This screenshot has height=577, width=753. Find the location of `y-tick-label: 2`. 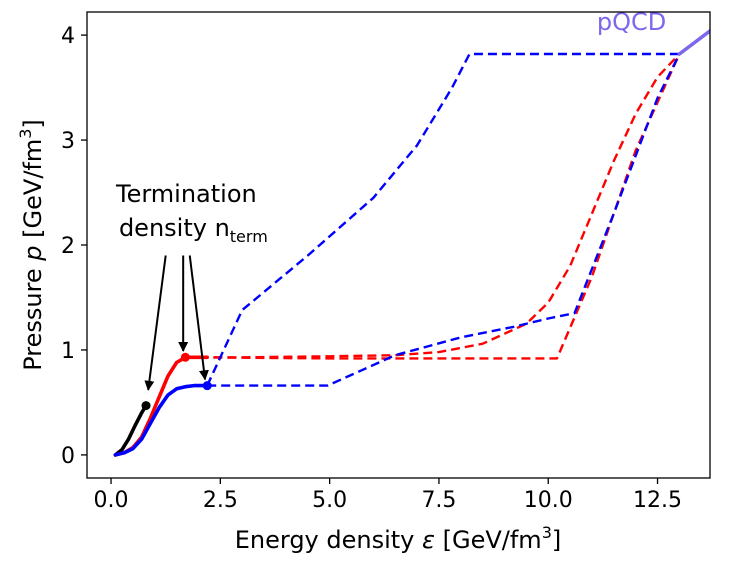

y-tick-label: 2 is located at coordinates (68, 246).